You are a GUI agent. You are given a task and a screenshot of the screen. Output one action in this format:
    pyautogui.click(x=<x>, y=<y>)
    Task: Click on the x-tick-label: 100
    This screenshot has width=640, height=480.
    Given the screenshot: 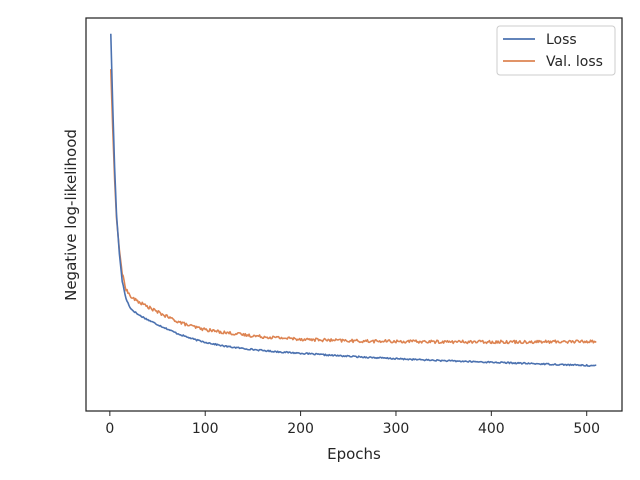 What is the action you would take?
    pyautogui.click(x=205, y=429)
    